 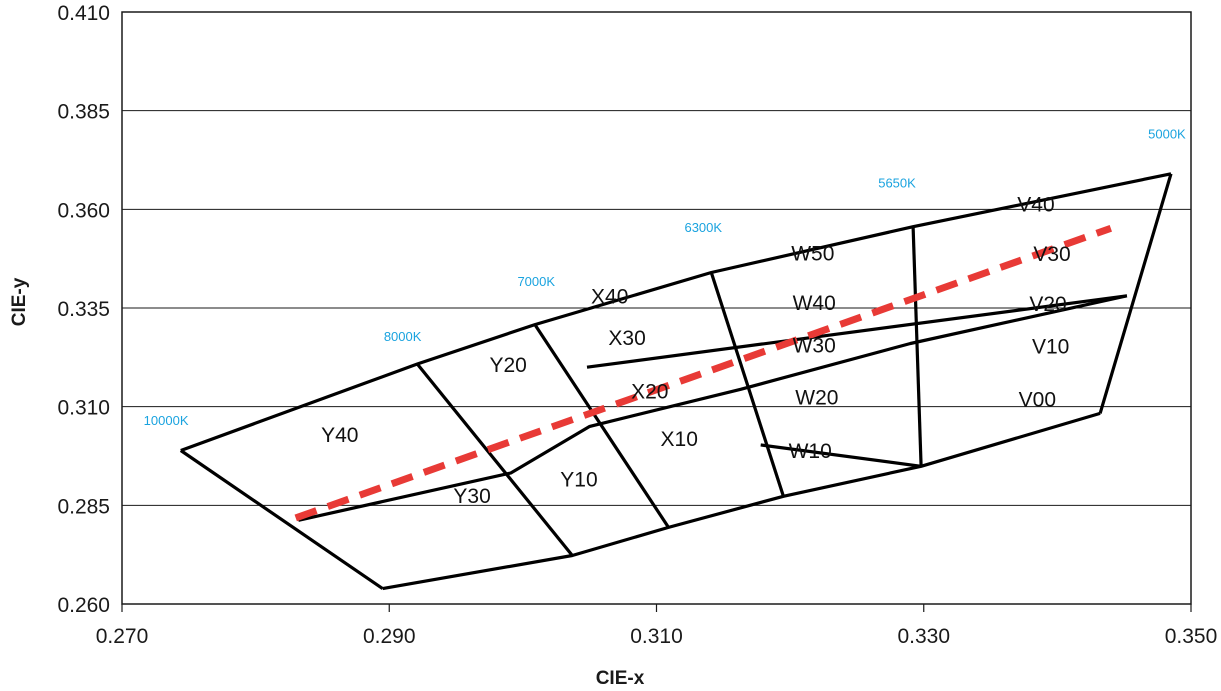 I want to click on bin-label-w50: W50, so click(x=812, y=254).